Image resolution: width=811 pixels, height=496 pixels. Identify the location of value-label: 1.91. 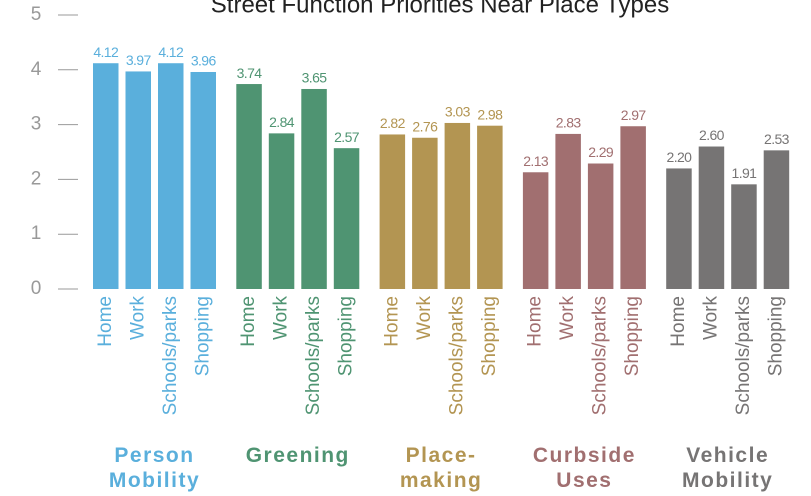
(745, 173).